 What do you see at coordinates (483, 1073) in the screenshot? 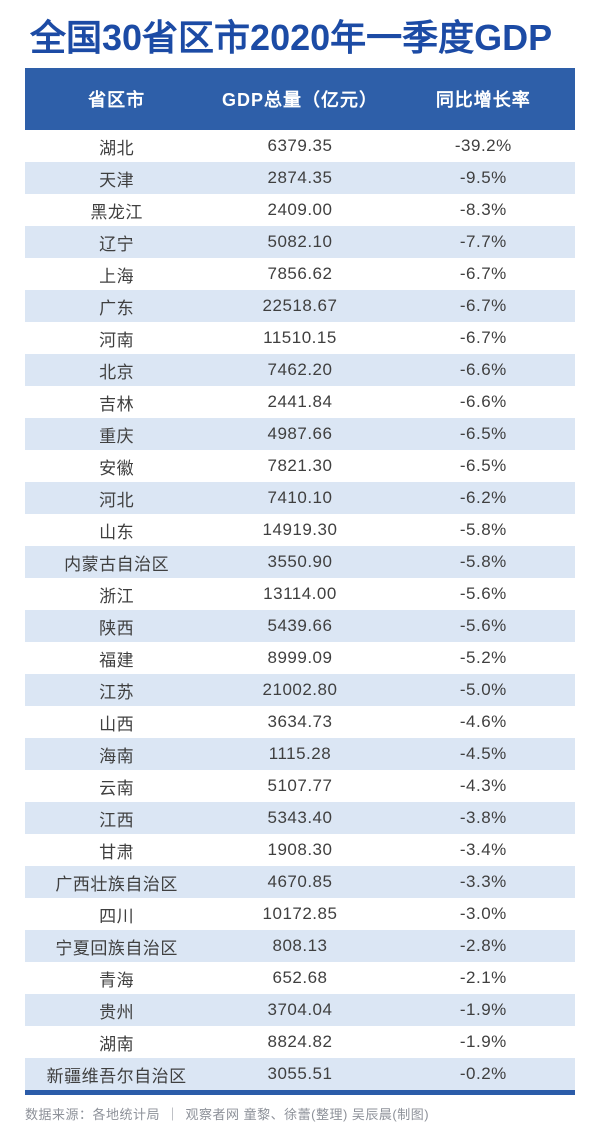
I see `cell-growth: -0.2%` at bounding box center [483, 1073].